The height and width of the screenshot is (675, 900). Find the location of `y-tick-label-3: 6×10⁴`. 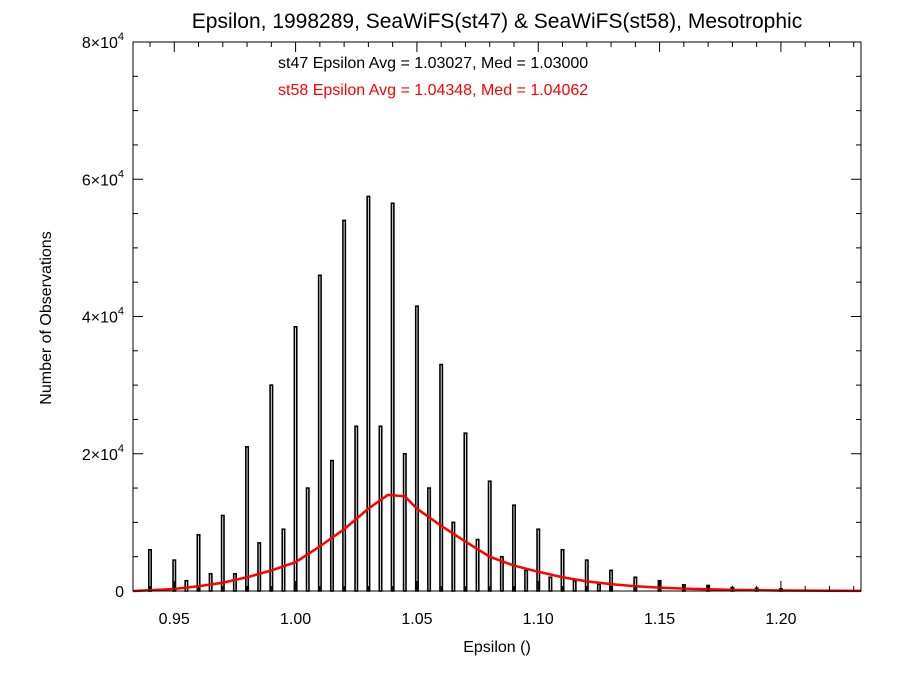

y-tick-label-3: 6×10⁴ is located at coordinates (103, 178).